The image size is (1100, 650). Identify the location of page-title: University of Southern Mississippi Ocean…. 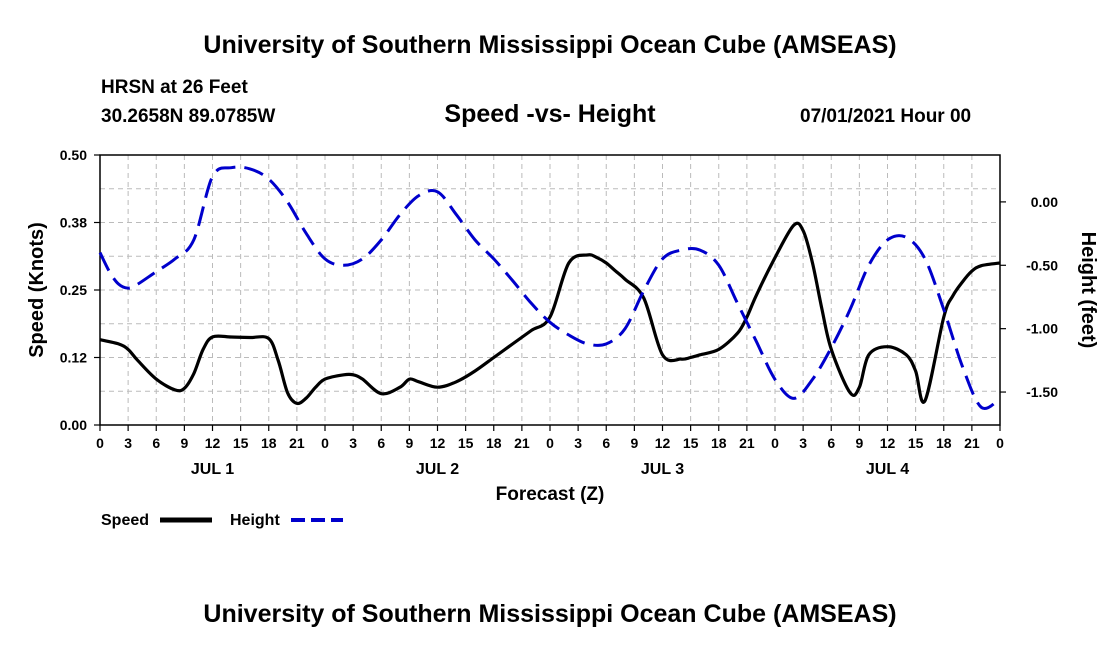
(550, 45).